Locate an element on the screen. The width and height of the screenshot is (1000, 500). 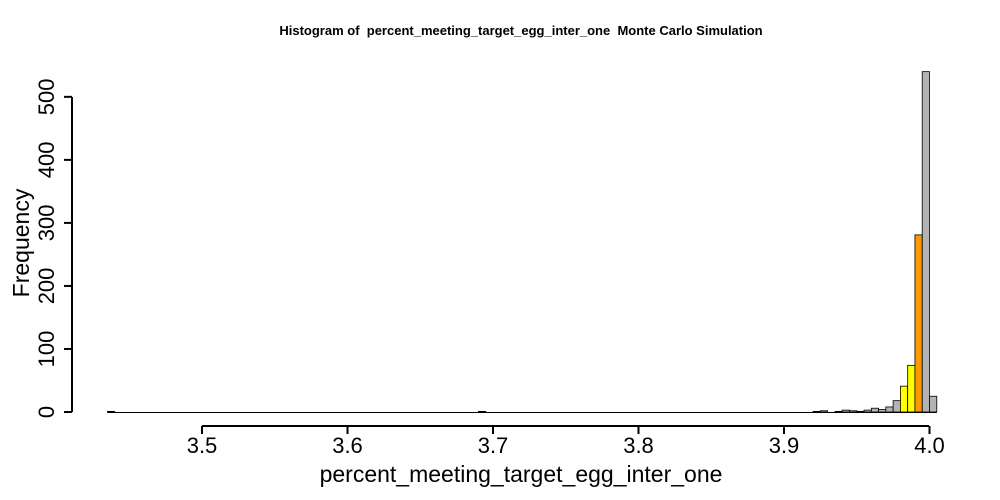
x-axis-label: percent_meeting_target_egg_inter_one is located at coordinates (521, 474).